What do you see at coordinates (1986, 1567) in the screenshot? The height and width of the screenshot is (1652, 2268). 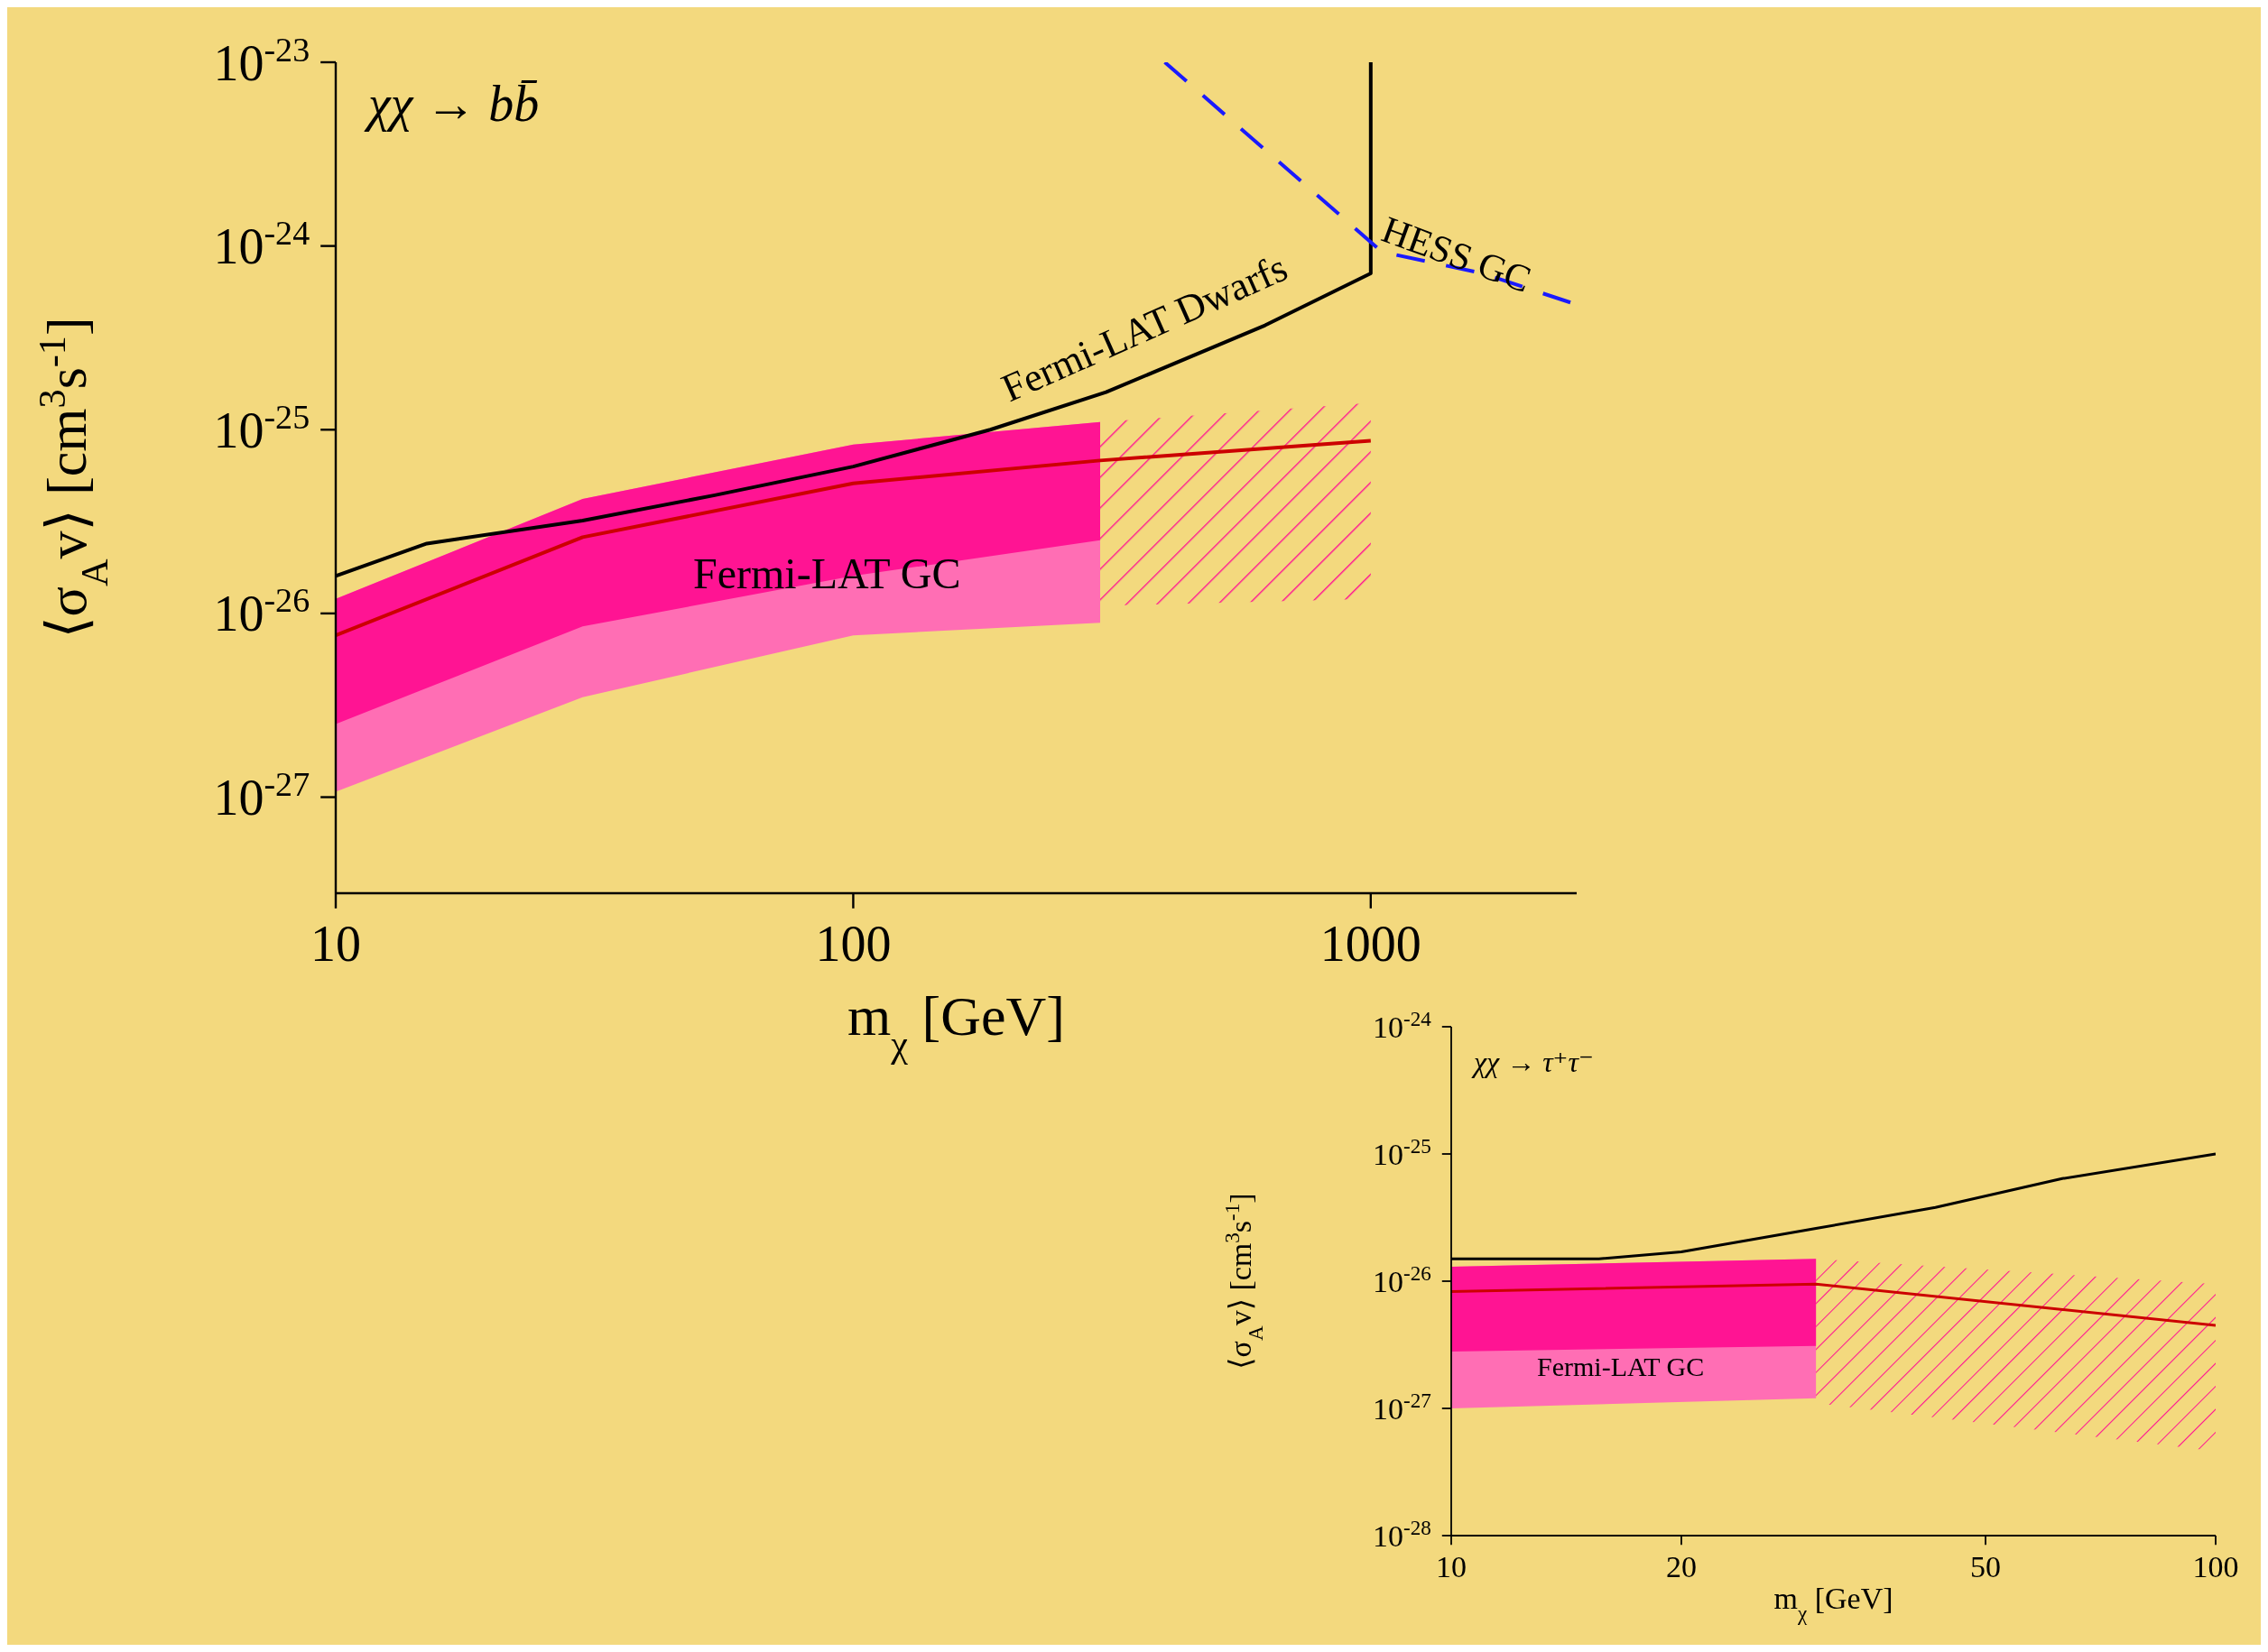 I see `x-tick-label: 50` at bounding box center [1986, 1567].